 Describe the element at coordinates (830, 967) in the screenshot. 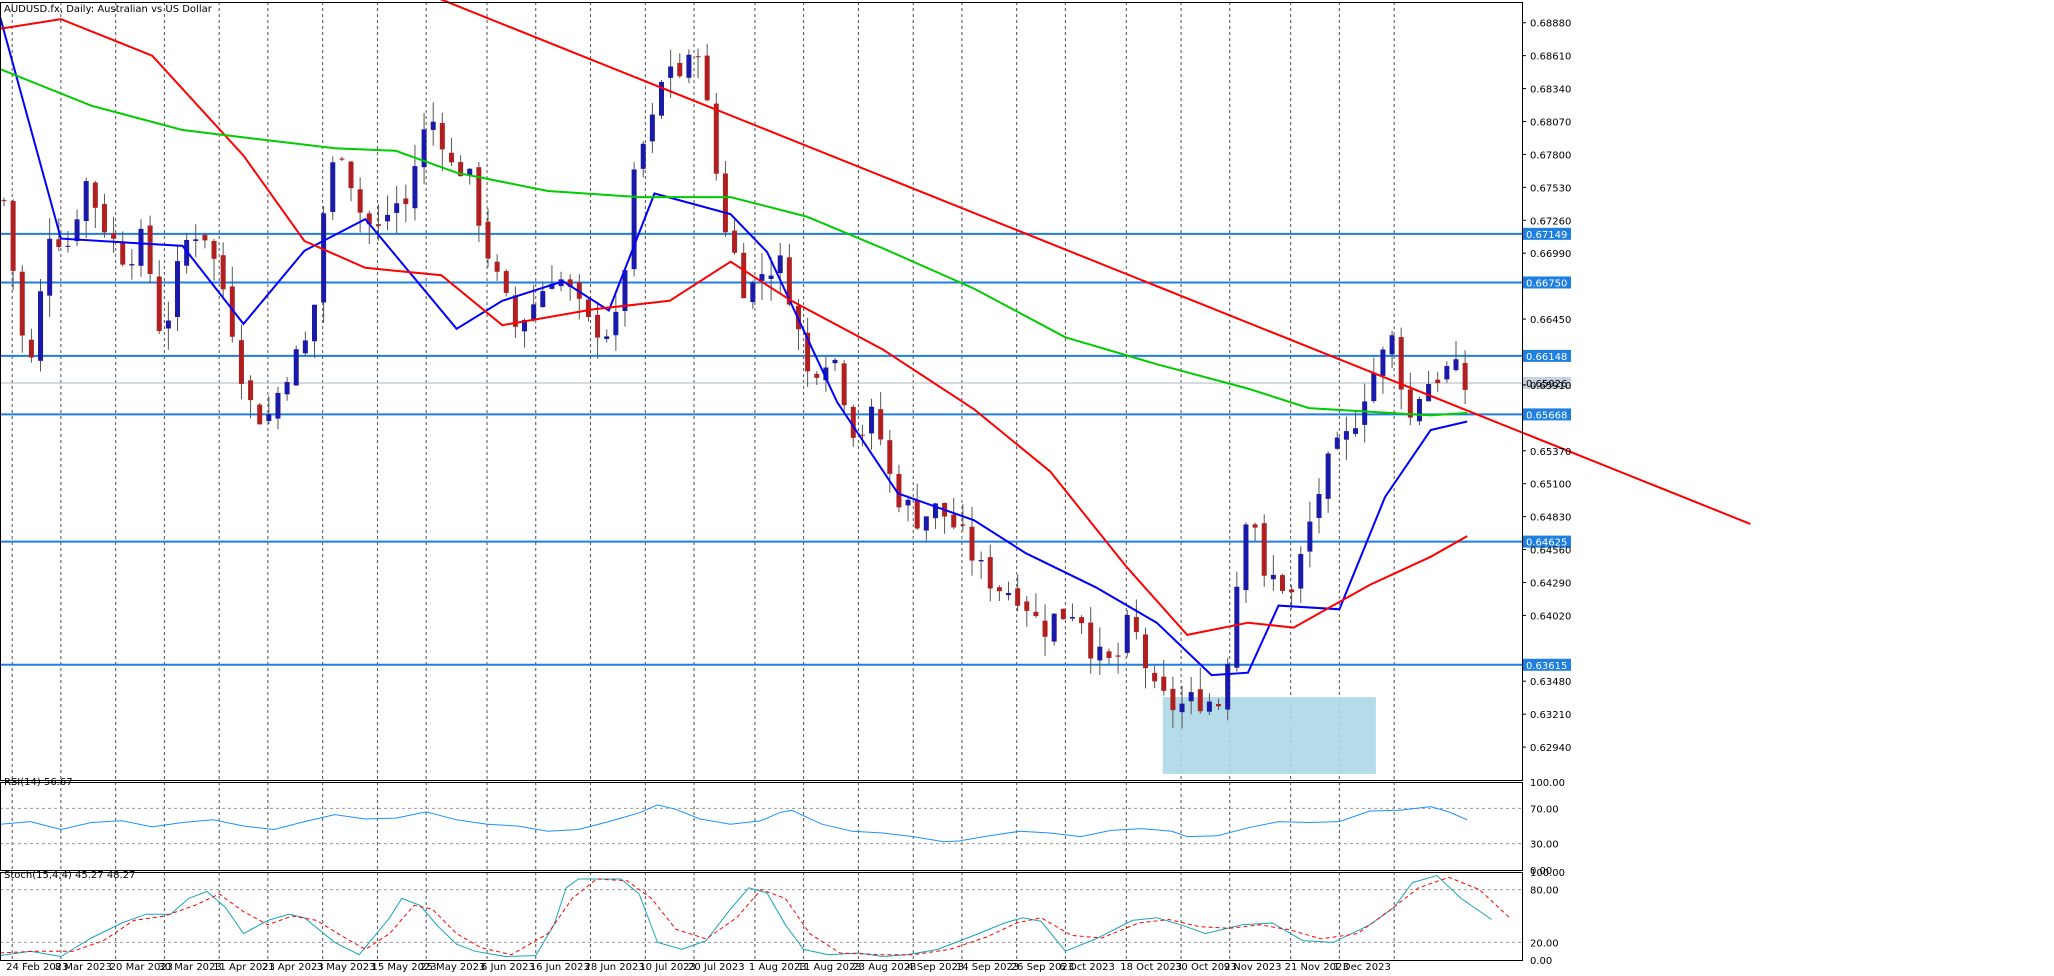

I see `x-tick-label: 11 Aug 2023` at that location.